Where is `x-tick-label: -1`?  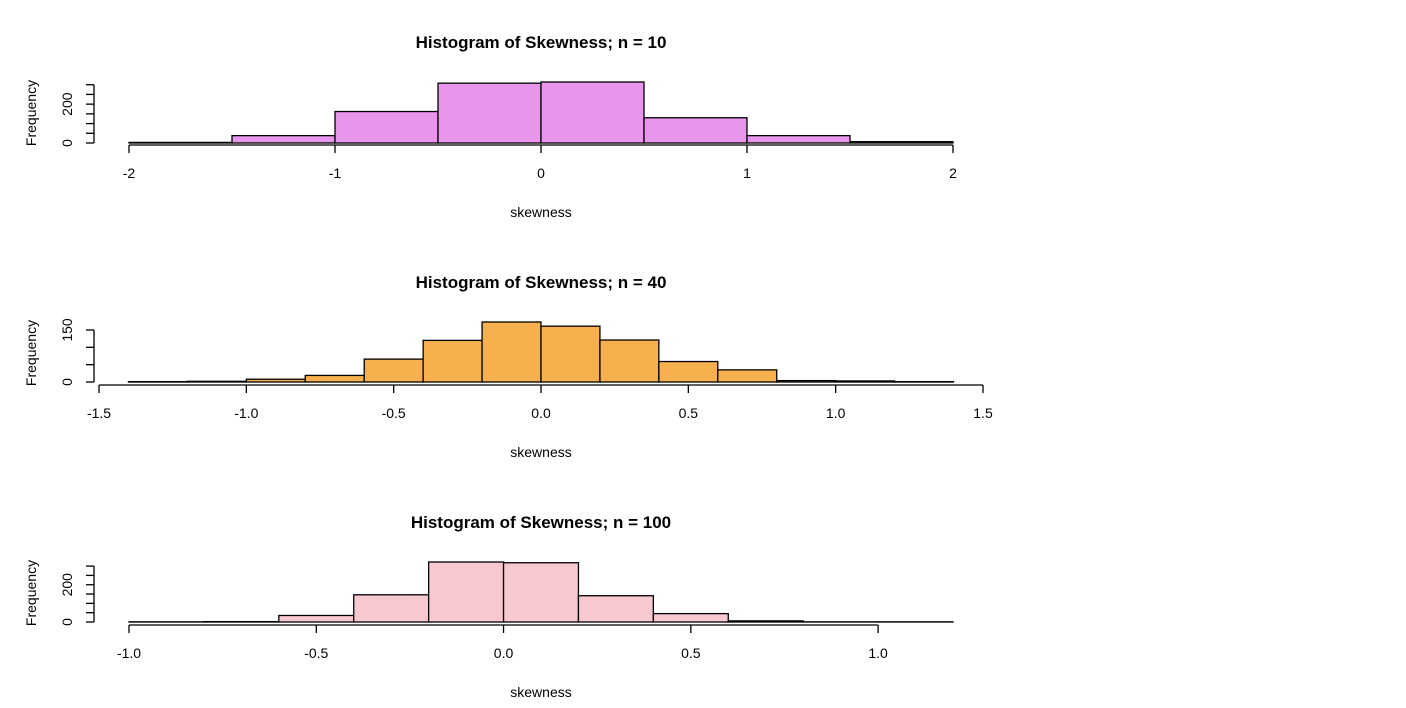
x-tick-label: -1 is located at coordinates (335, 173).